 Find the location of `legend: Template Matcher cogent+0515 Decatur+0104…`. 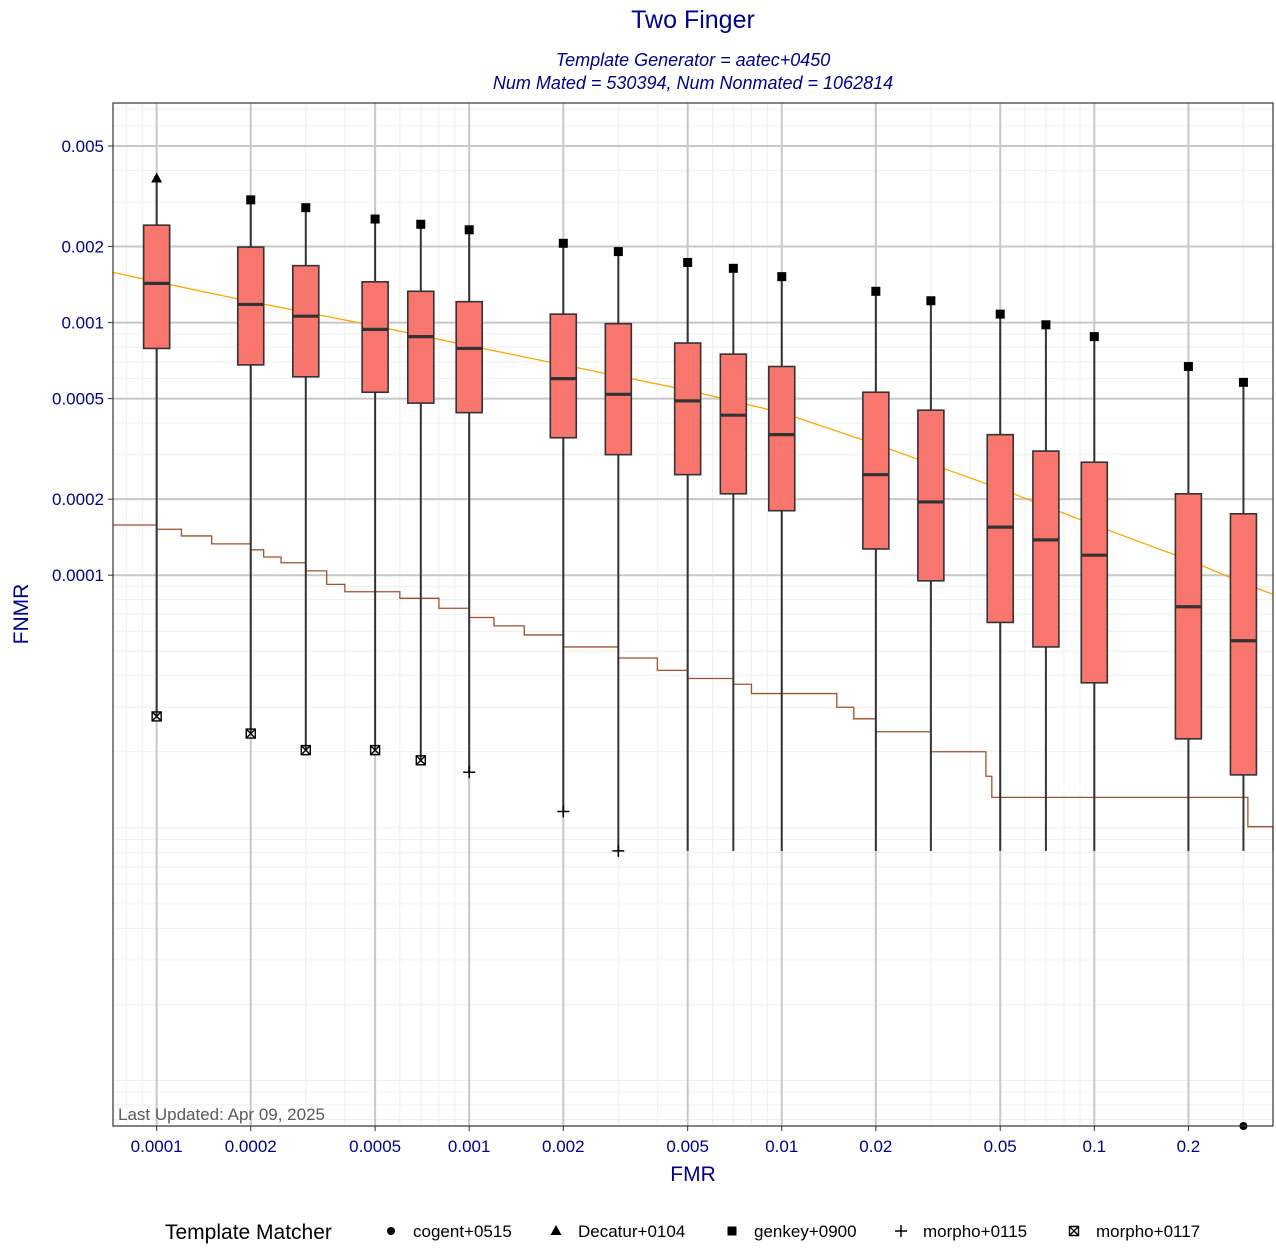

legend: Template Matcher cogent+0515 Decatur+0104… is located at coordinates (682, 1232).